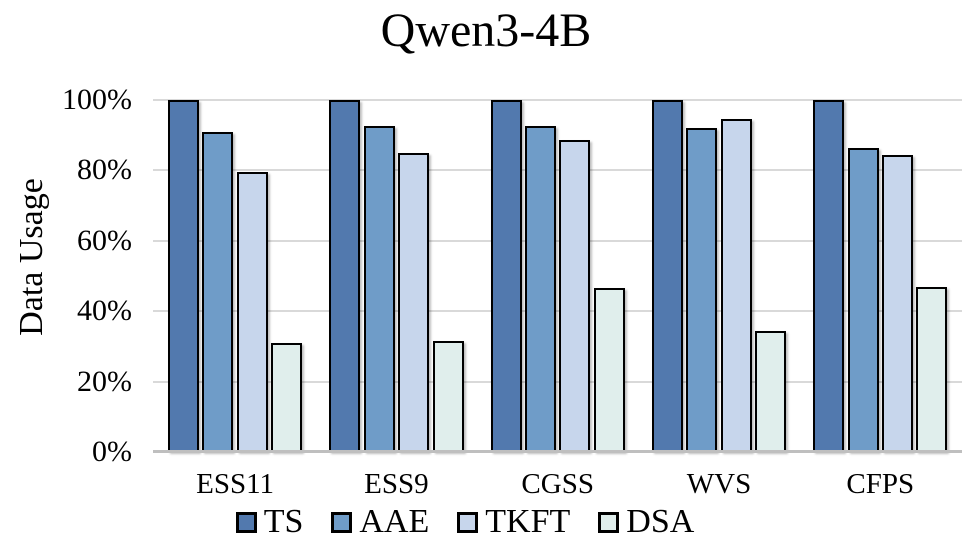 The height and width of the screenshot is (552, 977). I want to click on bar-cfps-aae, so click(863, 299).